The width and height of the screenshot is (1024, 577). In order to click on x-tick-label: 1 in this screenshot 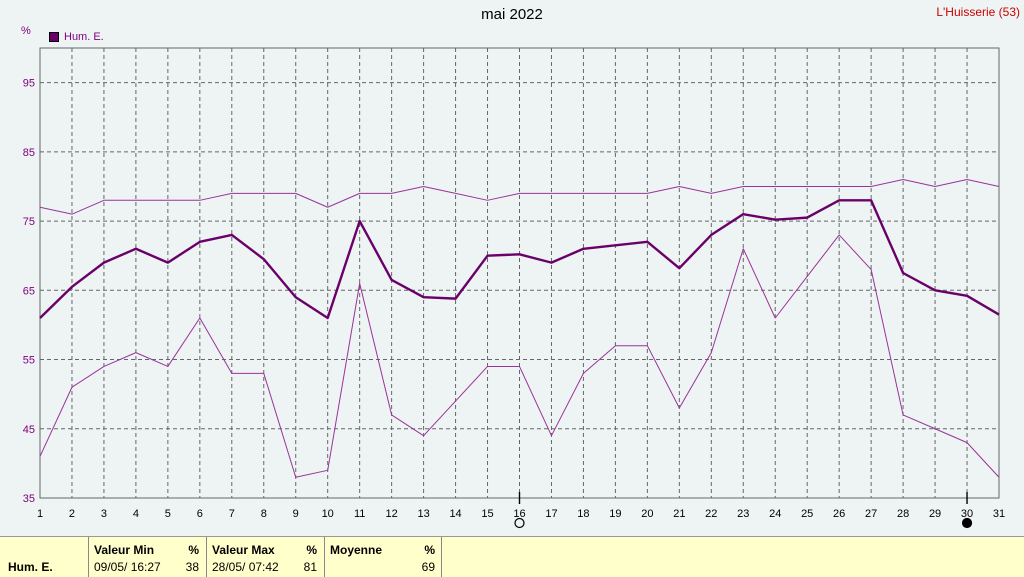, I will do `click(40, 514)`.